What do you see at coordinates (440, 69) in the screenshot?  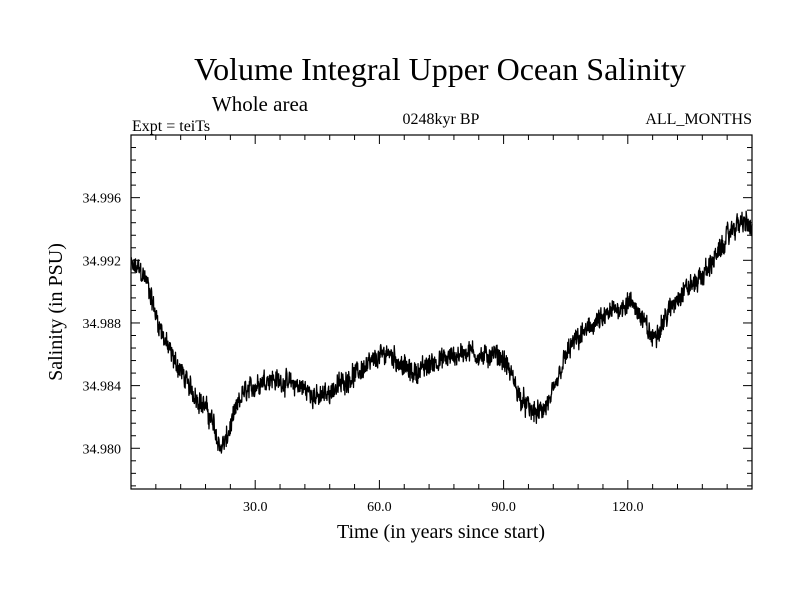 I see `chart-title: Volume Integral Upper Ocean Salinity` at bounding box center [440, 69].